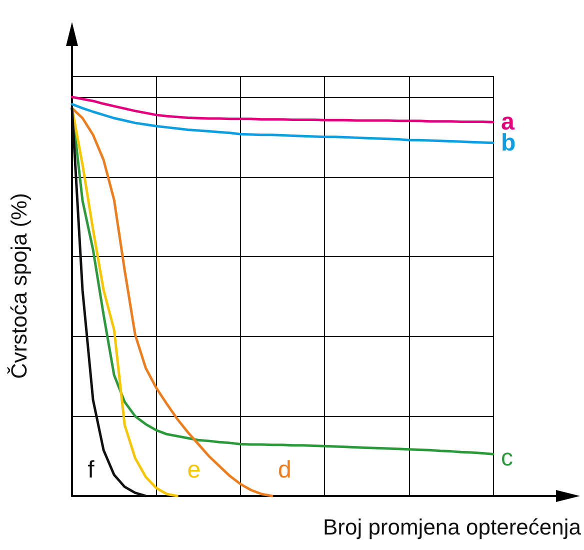 This screenshot has height=550, width=584. What do you see at coordinates (194, 470) in the screenshot?
I see `series-label: e` at bounding box center [194, 470].